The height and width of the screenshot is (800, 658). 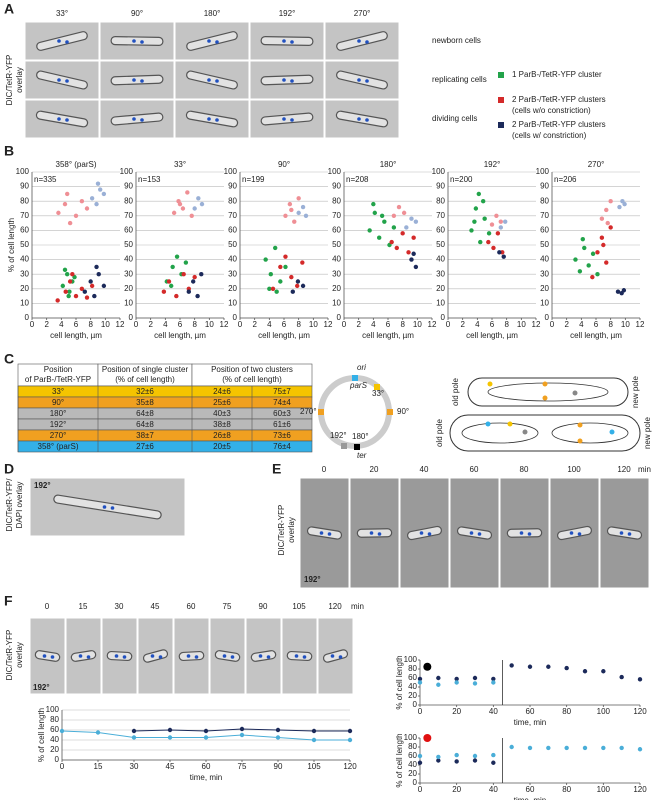 I want to click on nucleoid, so click(x=500, y=433).